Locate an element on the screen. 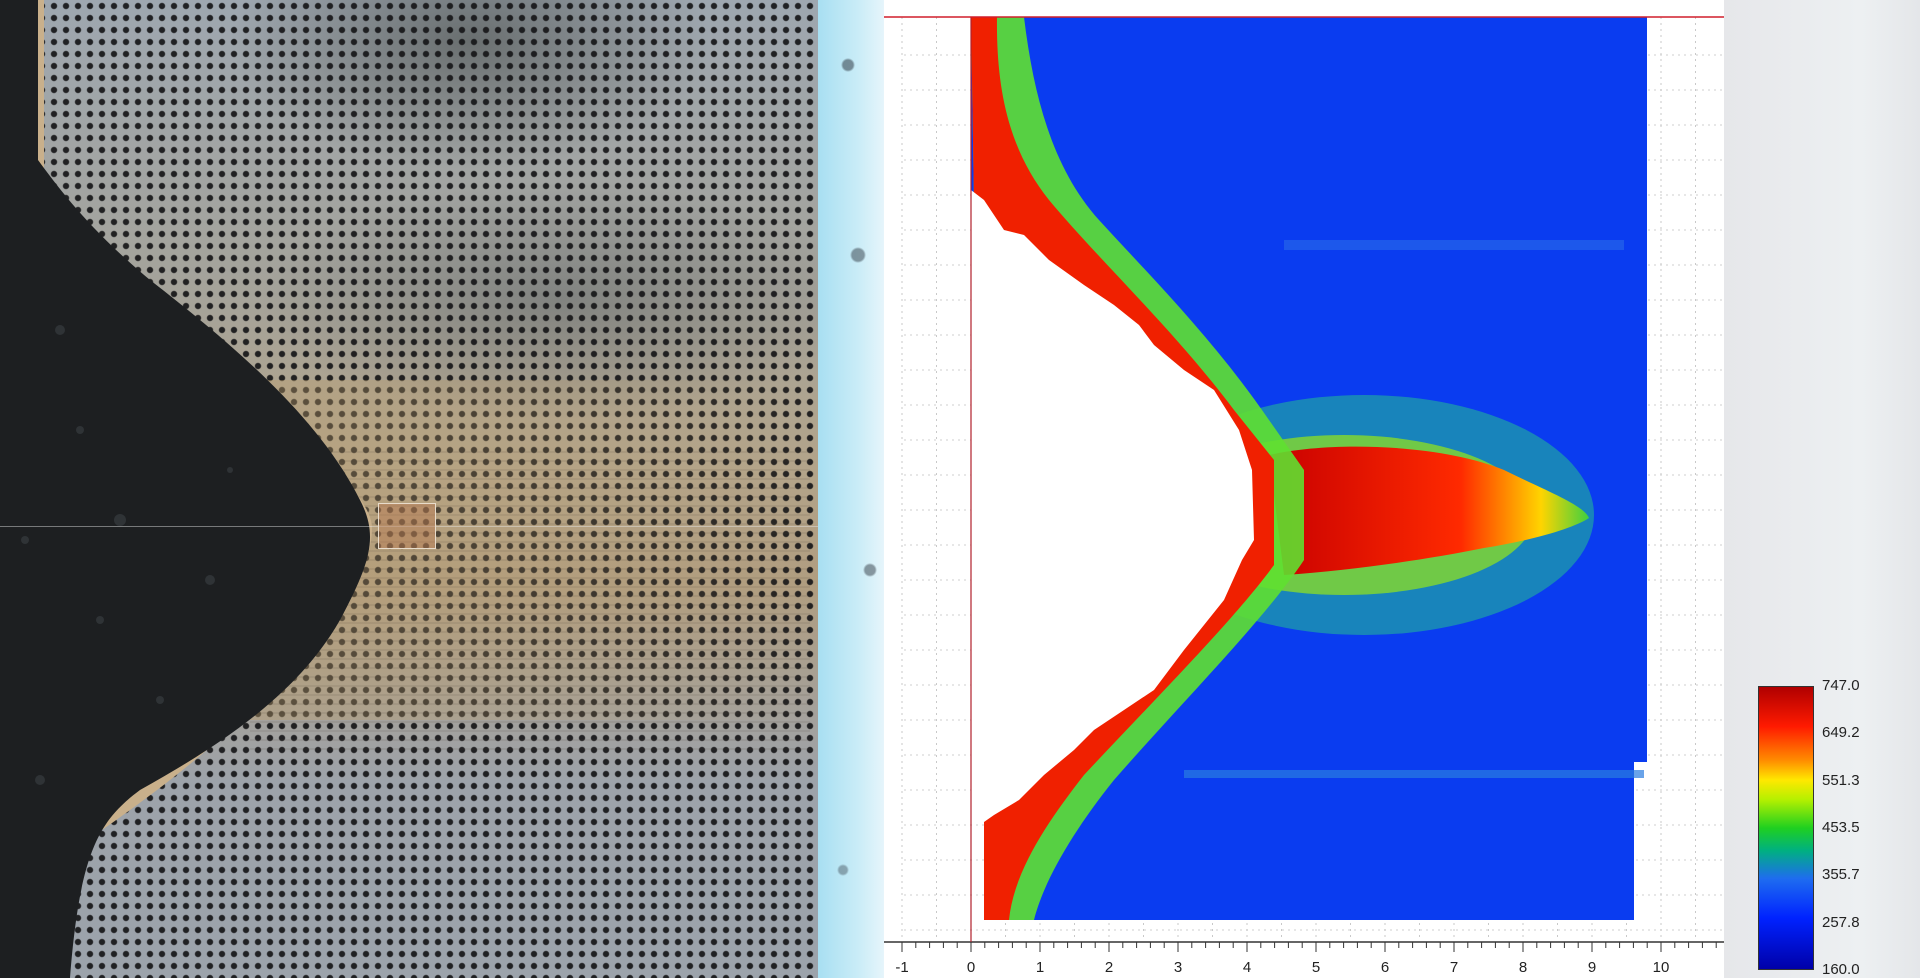 The width and height of the screenshot is (1920, 978). color-scale-label: 747.0 is located at coordinates (1841, 685).